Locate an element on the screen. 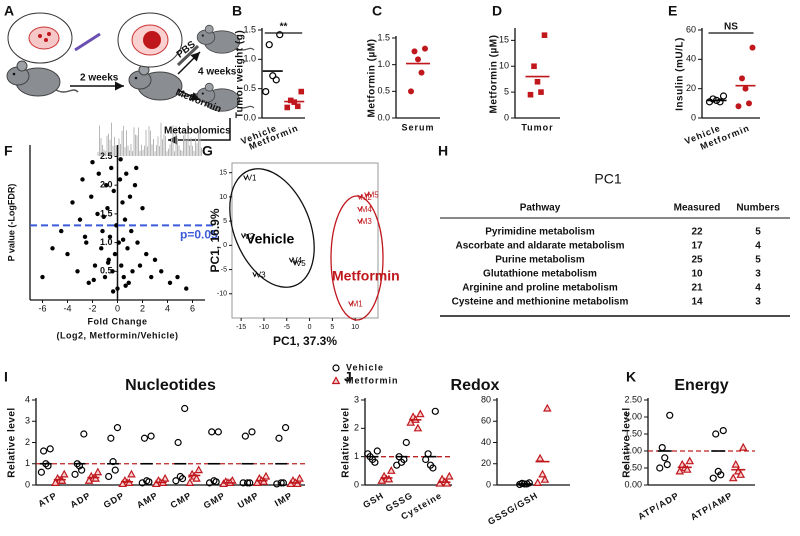 The height and width of the screenshot is (536, 800). x-tick-label: -15 is located at coordinates (241, 327).